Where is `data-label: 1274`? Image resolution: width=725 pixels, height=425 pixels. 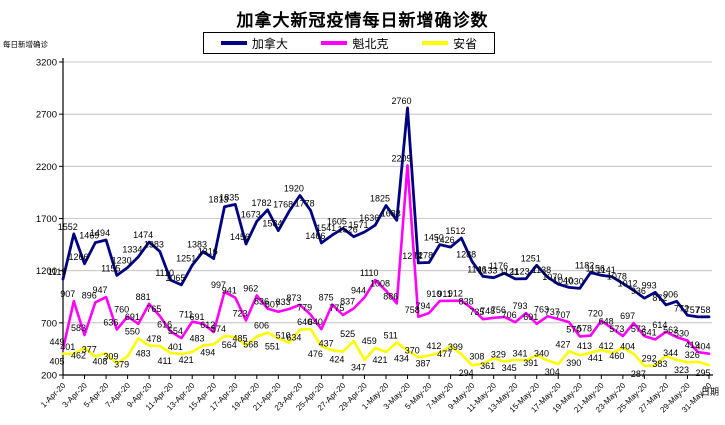
data-label: 1274 is located at coordinates (412, 256).